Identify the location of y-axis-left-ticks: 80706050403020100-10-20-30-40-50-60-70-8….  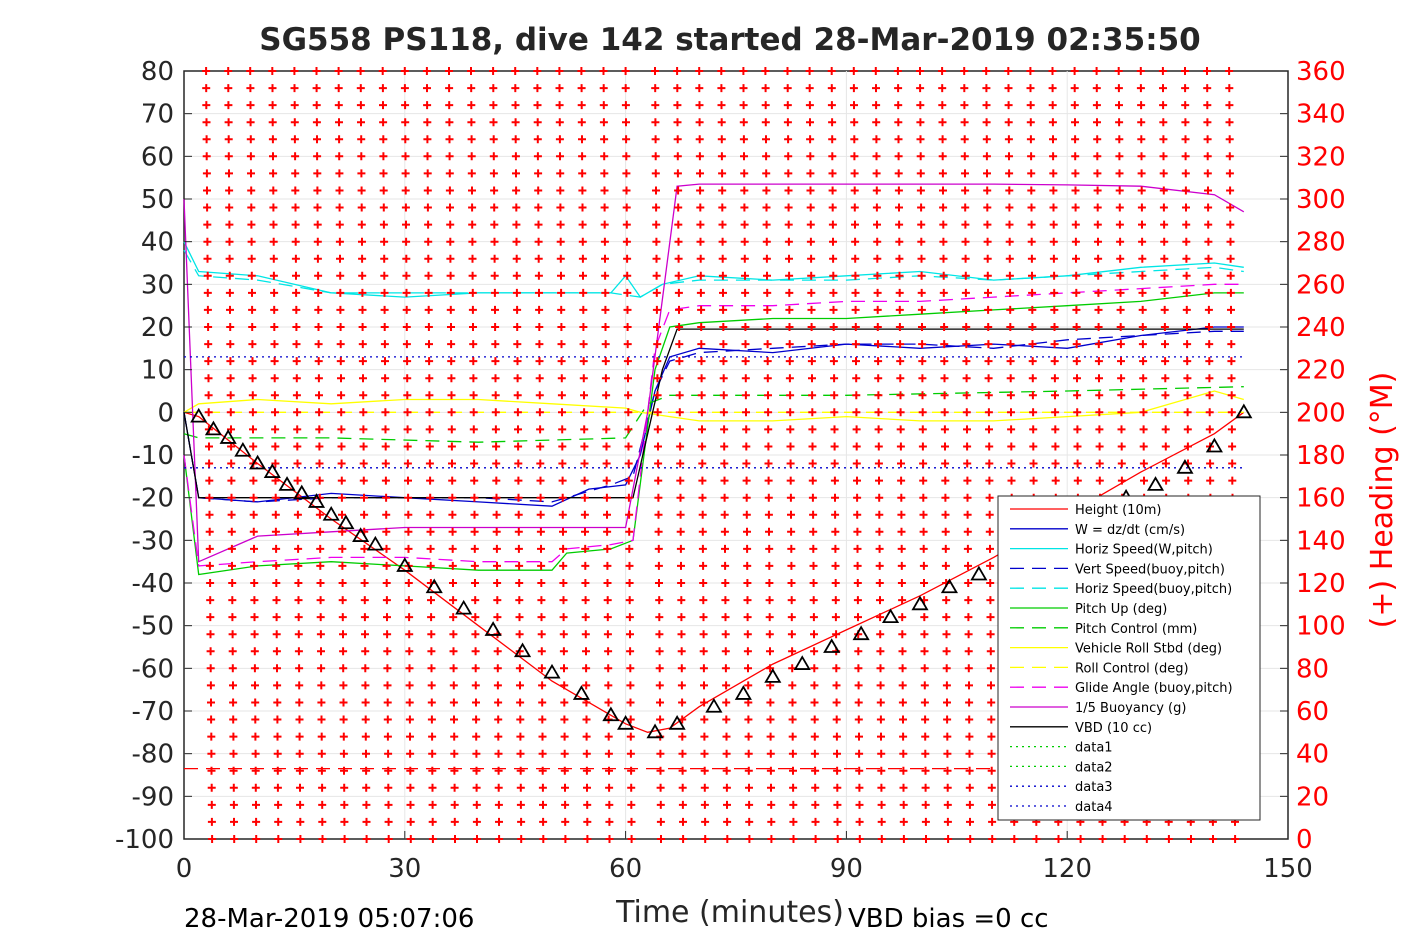
(153, 456).